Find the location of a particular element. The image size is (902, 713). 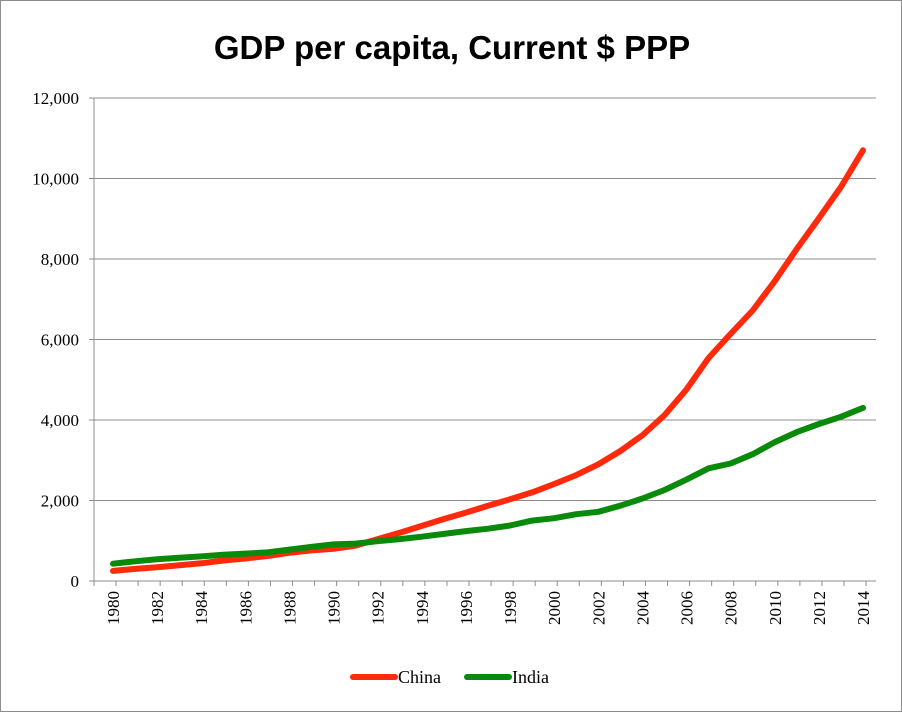

legend: China India is located at coordinates (449, 677).